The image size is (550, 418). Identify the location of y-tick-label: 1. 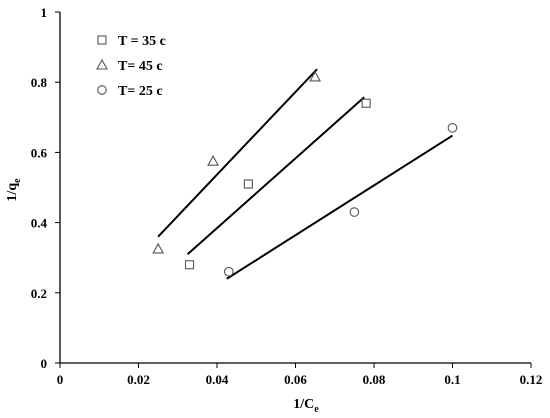
(44, 12).